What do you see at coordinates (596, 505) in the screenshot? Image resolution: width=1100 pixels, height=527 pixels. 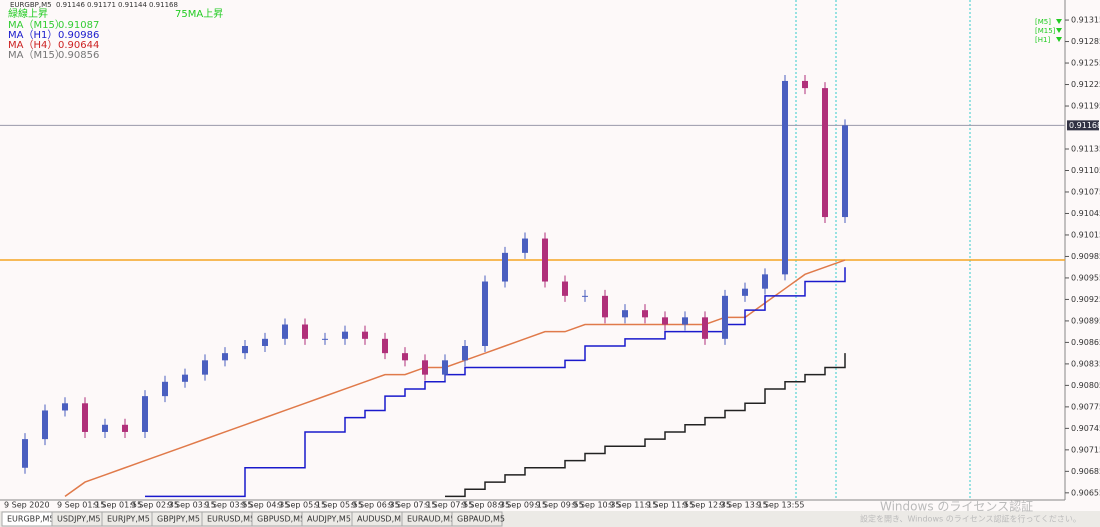 I see `x-tick-label: 9 Sep 10:35` at bounding box center [596, 505].